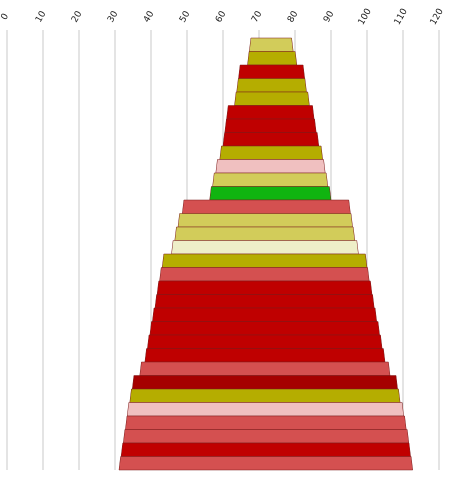  I want to click on x-tick-label: 70, so click(257, 16).